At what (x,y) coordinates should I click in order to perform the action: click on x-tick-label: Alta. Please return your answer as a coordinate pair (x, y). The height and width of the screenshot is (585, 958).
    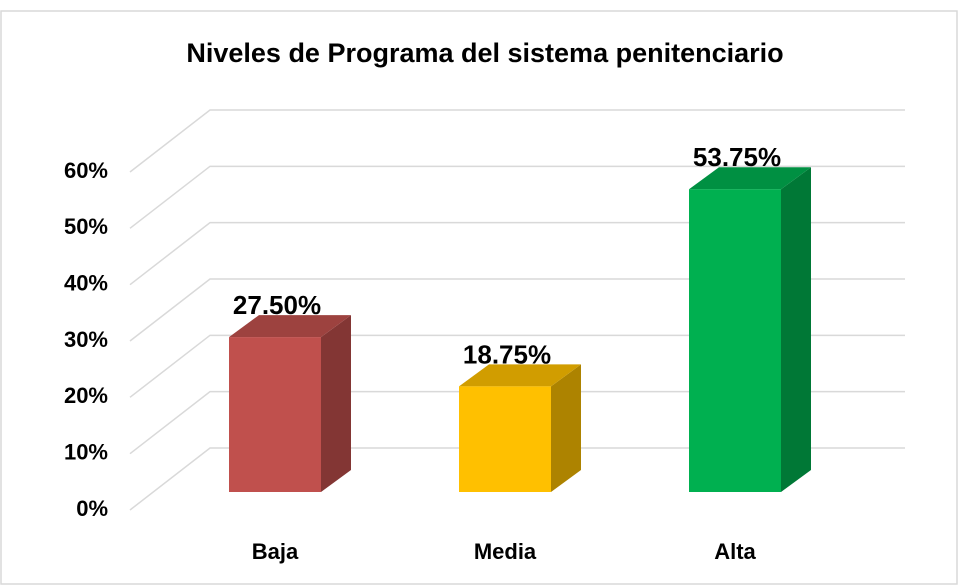
    Looking at the image, I should click on (735, 551).